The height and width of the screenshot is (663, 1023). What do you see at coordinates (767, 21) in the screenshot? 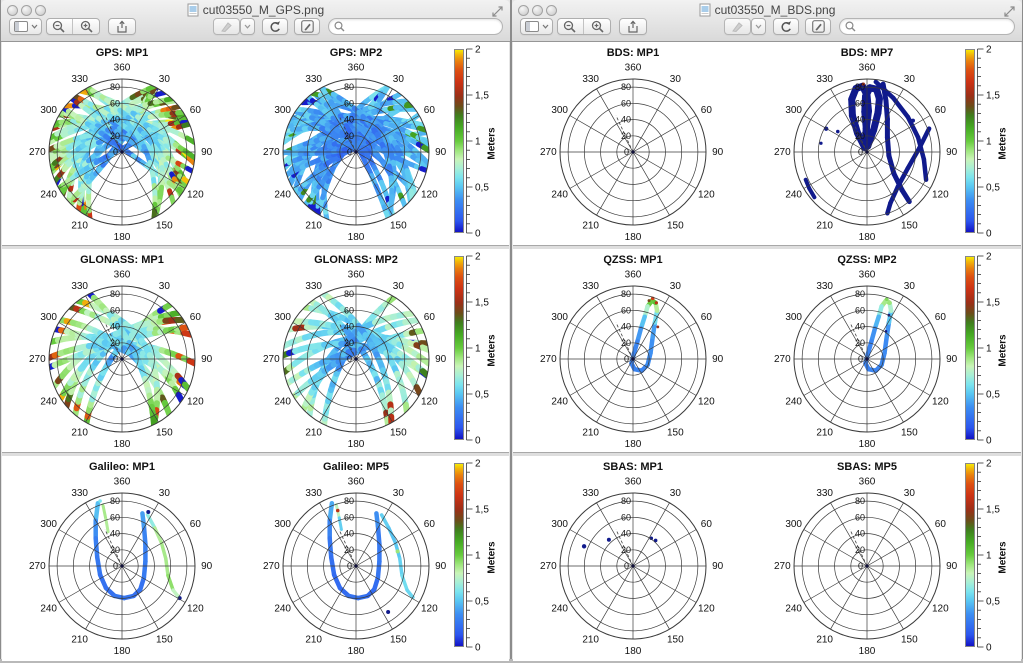
I see `titlebar: cut03550_M_BDS.png` at bounding box center [767, 21].